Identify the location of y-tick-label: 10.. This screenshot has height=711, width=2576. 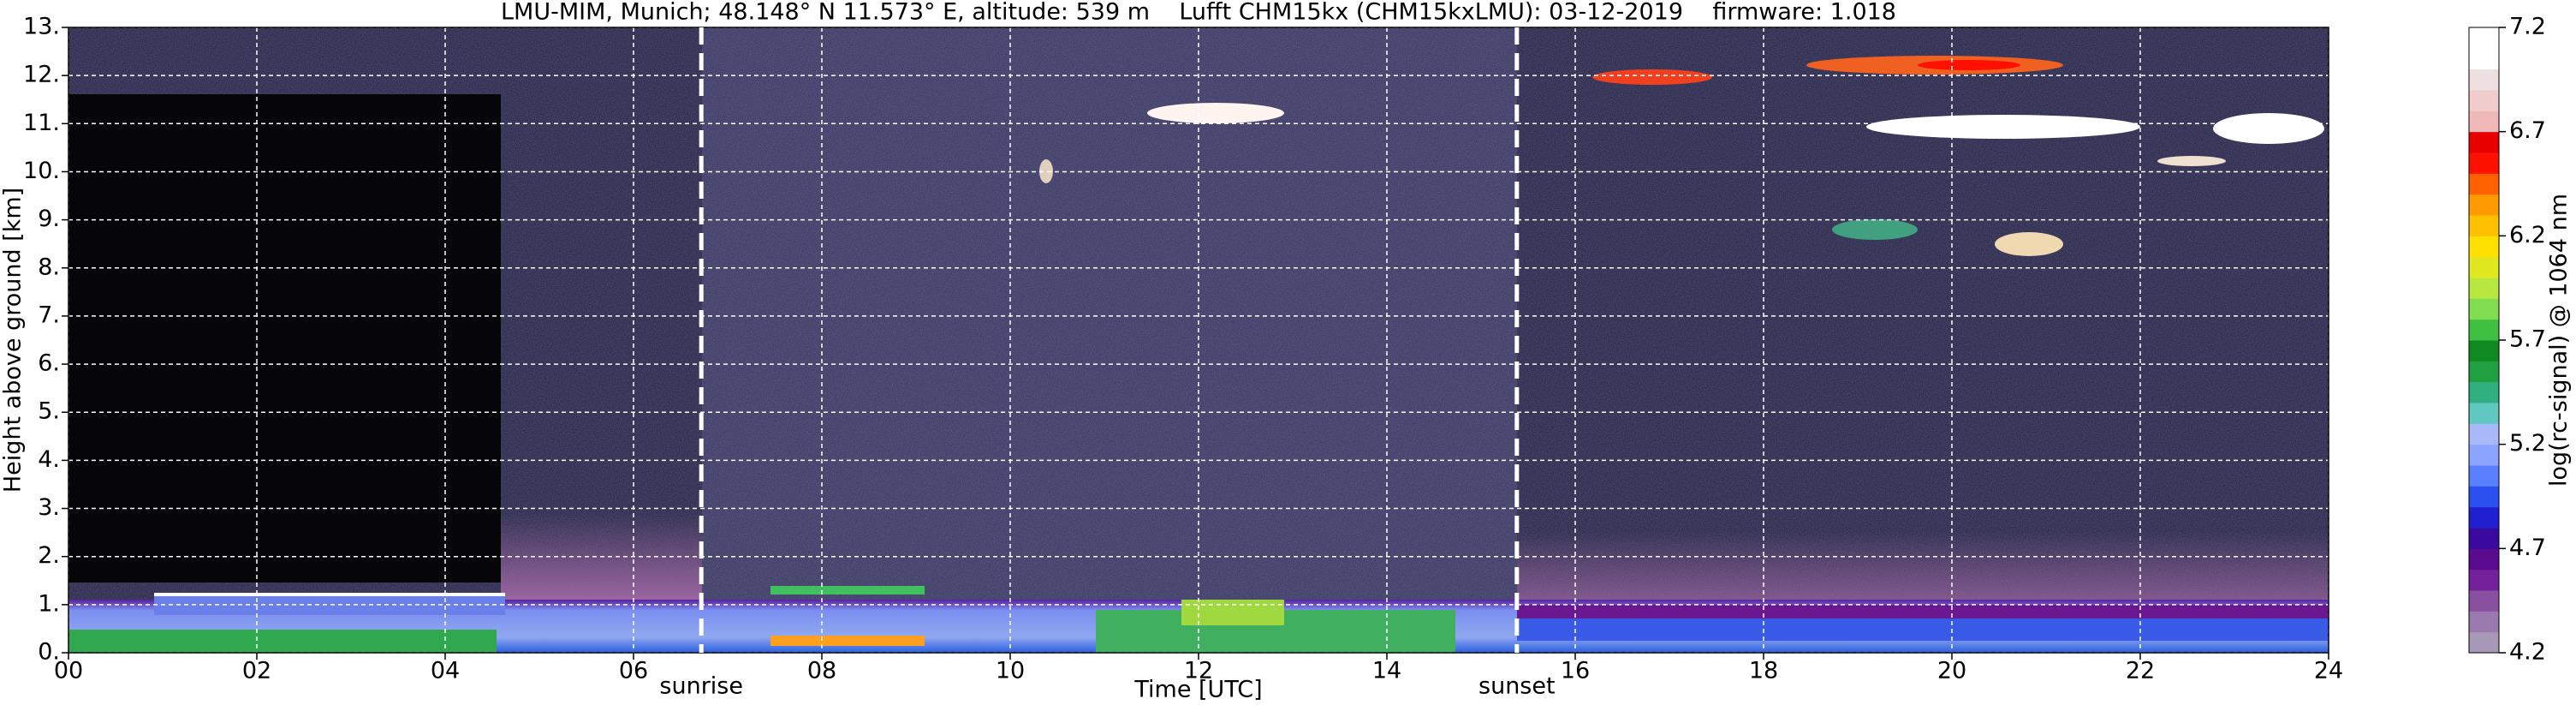
(41, 171).